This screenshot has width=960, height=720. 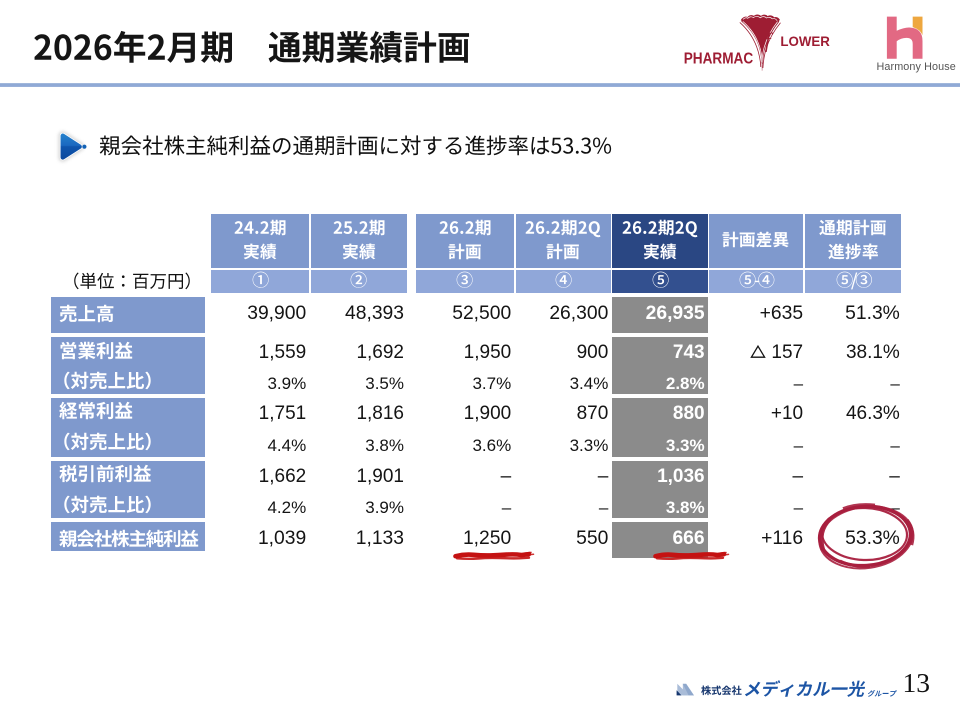 What do you see at coordinates (719, 58) in the screenshot?
I see `svg-text: PHARMAC` at bounding box center [719, 58].